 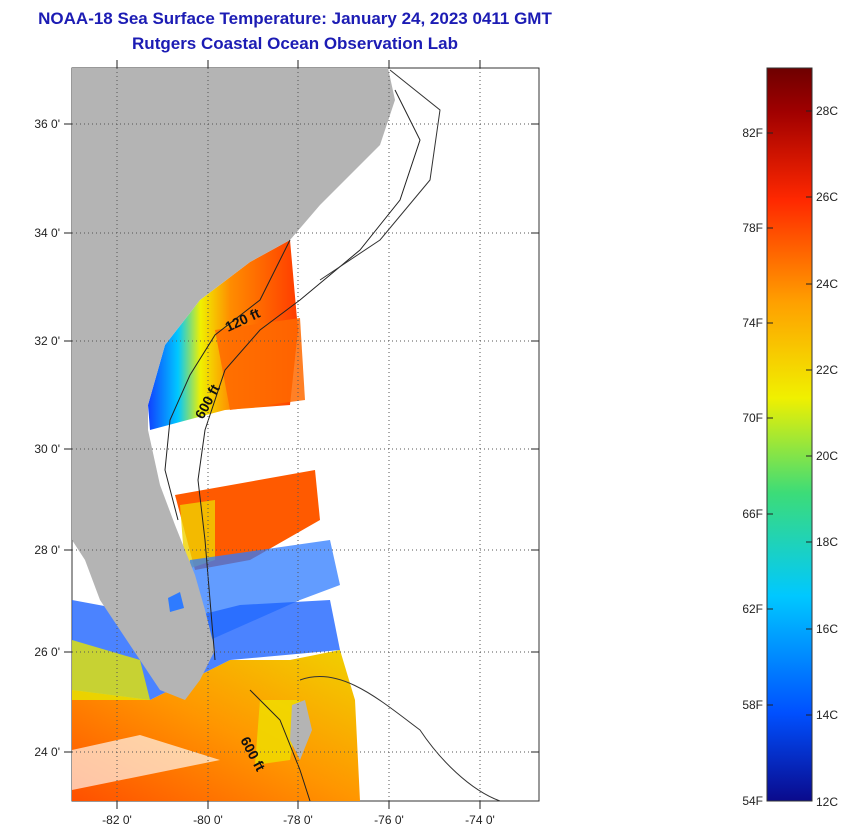 I want to click on lon-label-76: -76 0', so click(x=389, y=820).